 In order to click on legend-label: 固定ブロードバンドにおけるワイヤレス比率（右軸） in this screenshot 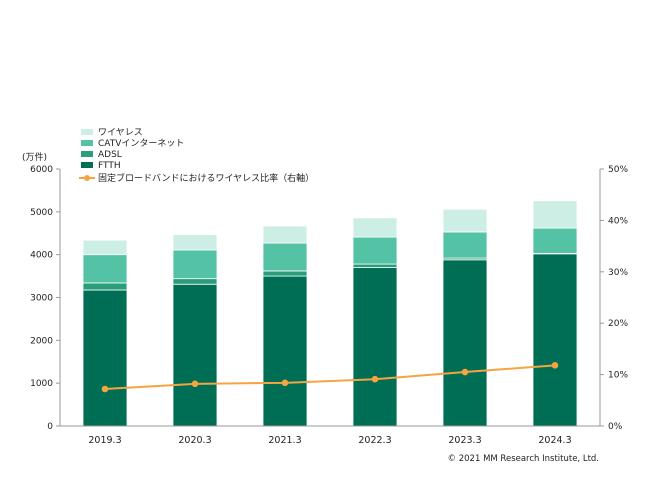, I will do `click(206, 178)`.